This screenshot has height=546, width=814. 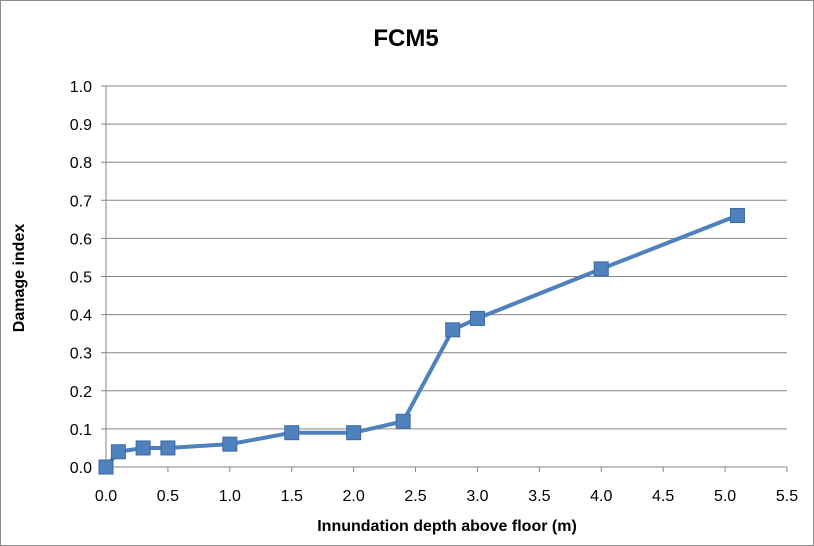 What do you see at coordinates (81, 354) in the screenshot?
I see `y-tick-label: 0.3` at bounding box center [81, 354].